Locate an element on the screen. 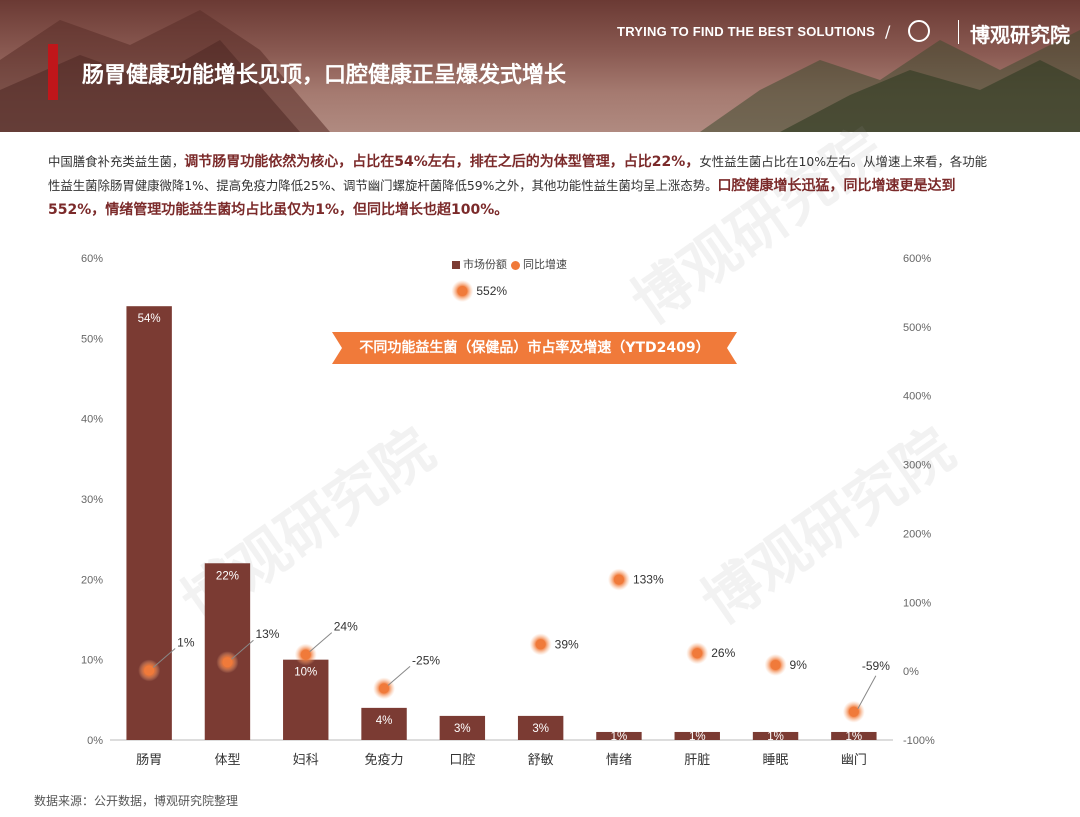 This screenshot has height=817, width=1080. legend-dot-label: 同比增速 is located at coordinates (545, 264).